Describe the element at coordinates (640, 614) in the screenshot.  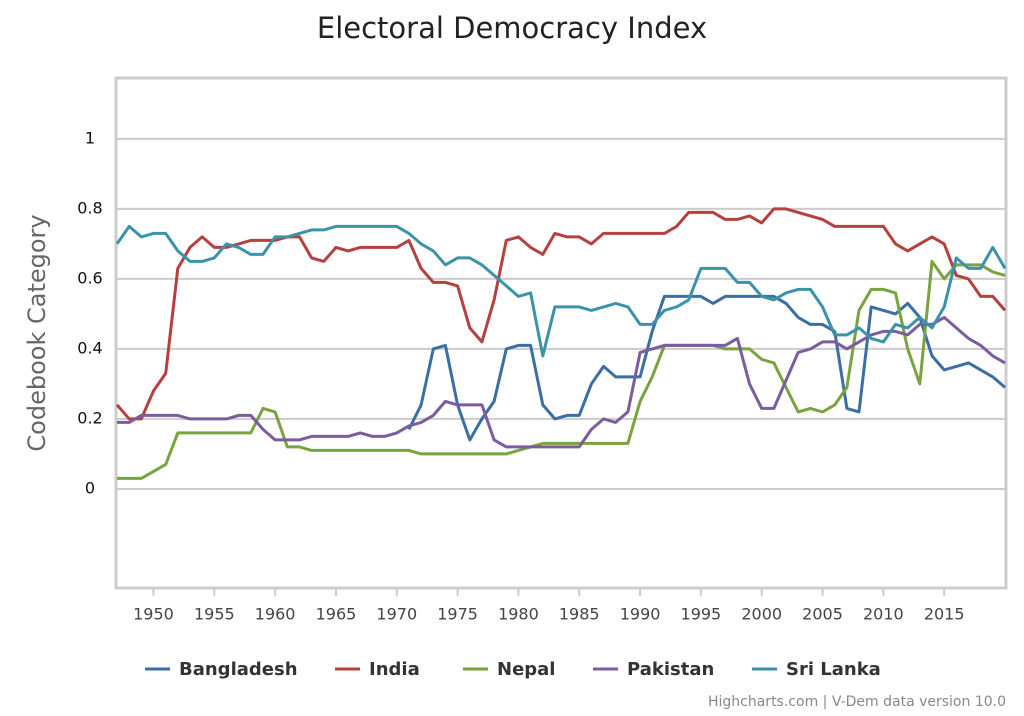
I see `x-tick-label: 1990` at that location.